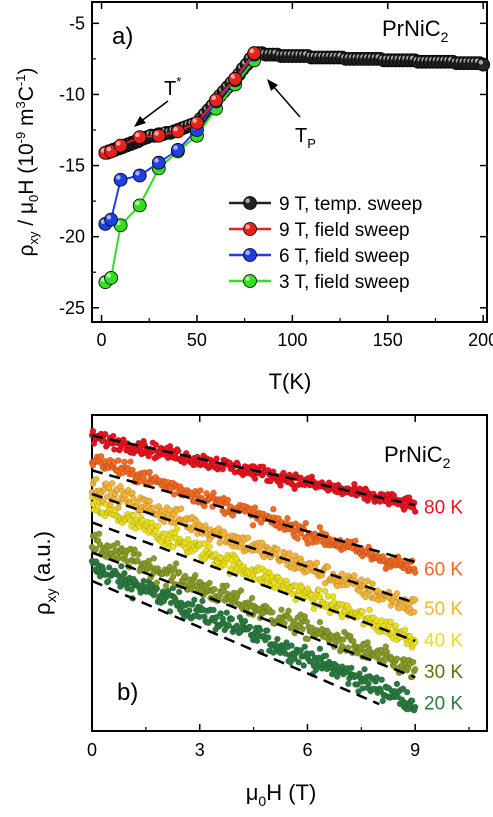  I want to click on series-label-80-k: 80 K, so click(443, 508).